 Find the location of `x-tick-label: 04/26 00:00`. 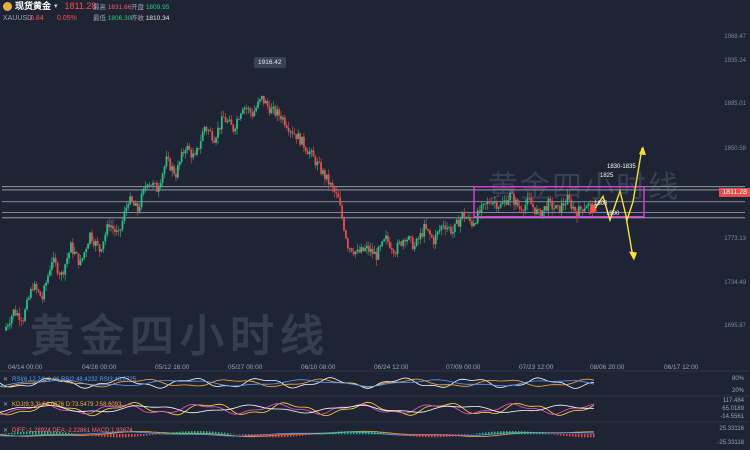

x-tick-label: 04/26 00:00 is located at coordinates (99, 367).